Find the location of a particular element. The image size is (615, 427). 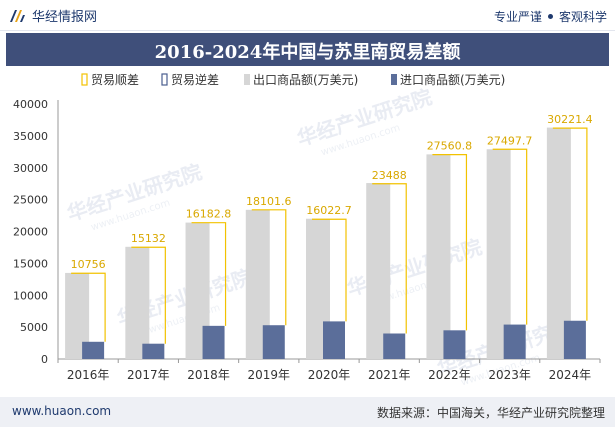

y-tick-label: 20000 is located at coordinates (30, 232).